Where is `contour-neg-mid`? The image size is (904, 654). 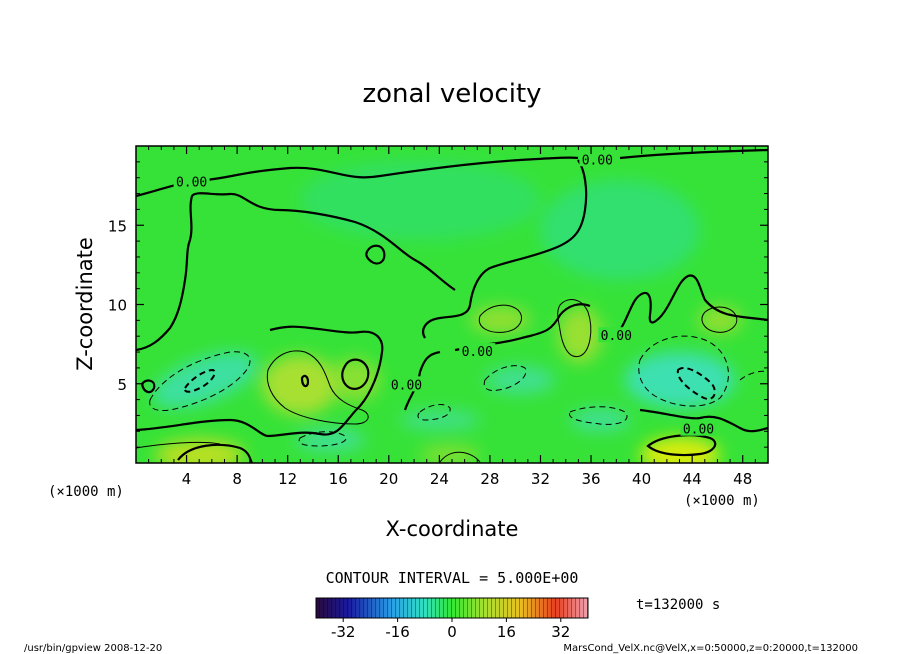 contour-neg-mid is located at coordinates (505, 378).